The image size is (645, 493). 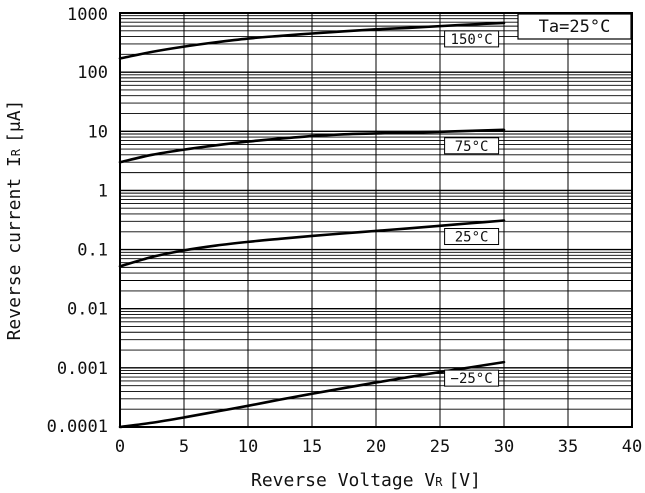 I want to click on y-axis-unit: [μA], so click(x=14, y=121).